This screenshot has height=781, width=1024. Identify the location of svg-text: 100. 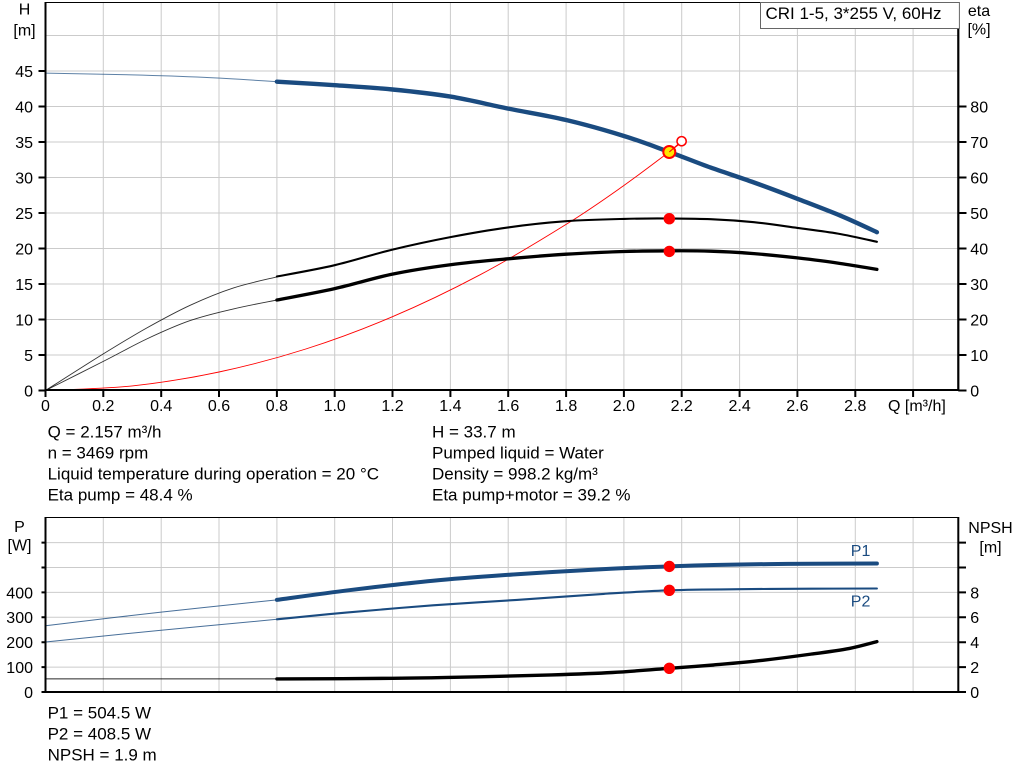
(19, 668).